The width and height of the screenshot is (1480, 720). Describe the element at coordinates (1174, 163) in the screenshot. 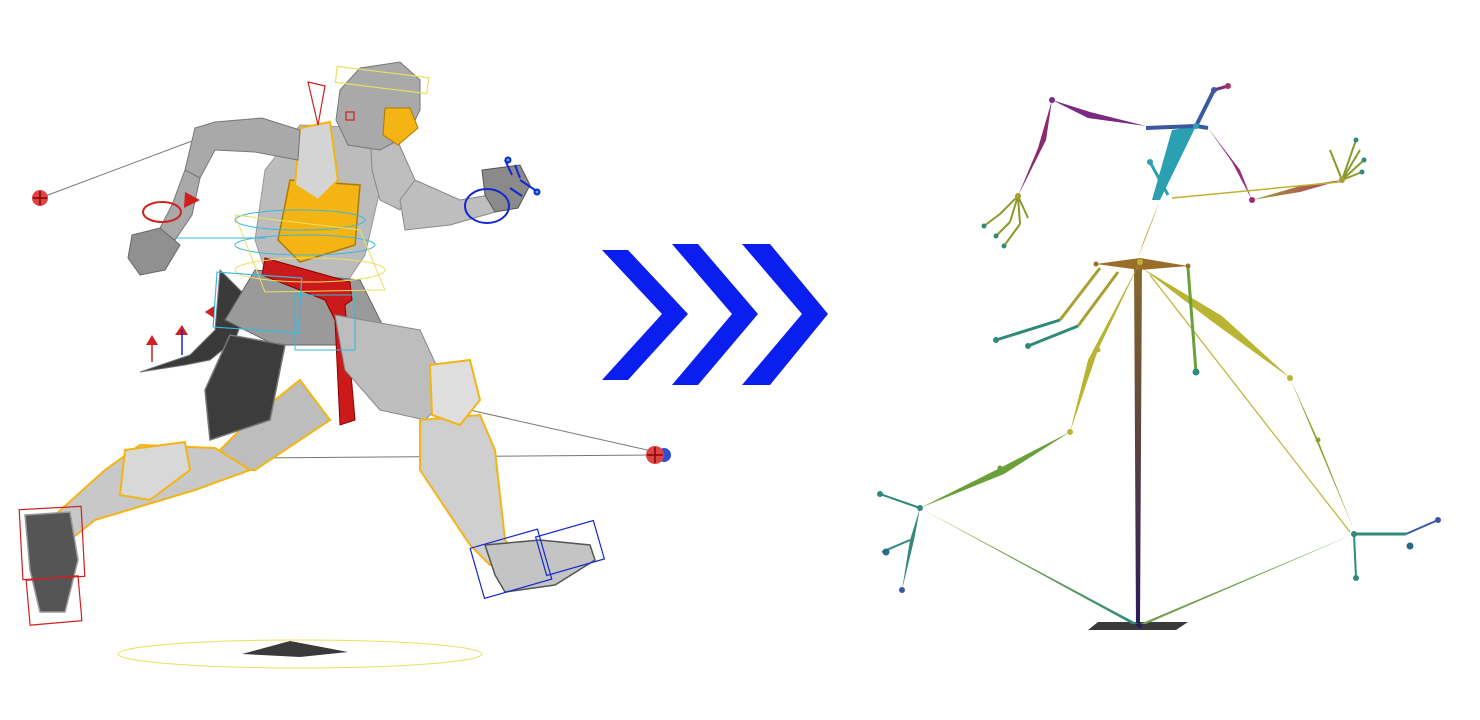

I see `chest-bone` at that location.